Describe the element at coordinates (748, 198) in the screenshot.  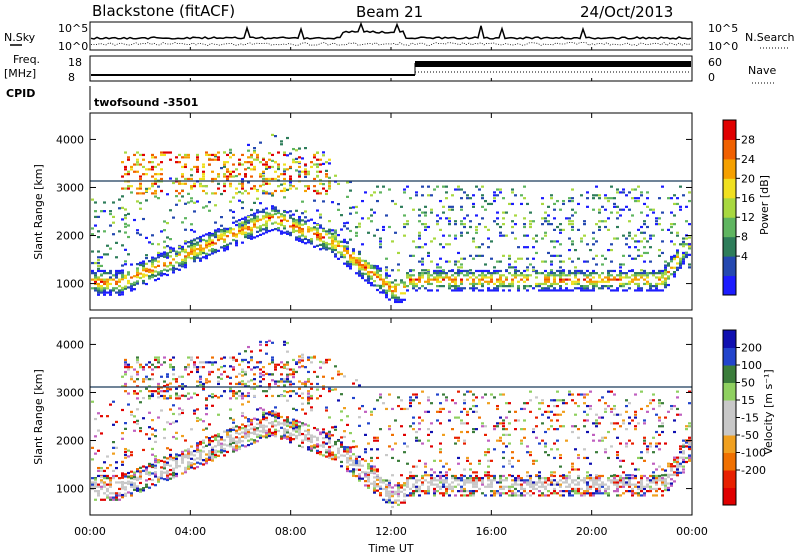
I see `colorbar-tick-label: 16` at that location.